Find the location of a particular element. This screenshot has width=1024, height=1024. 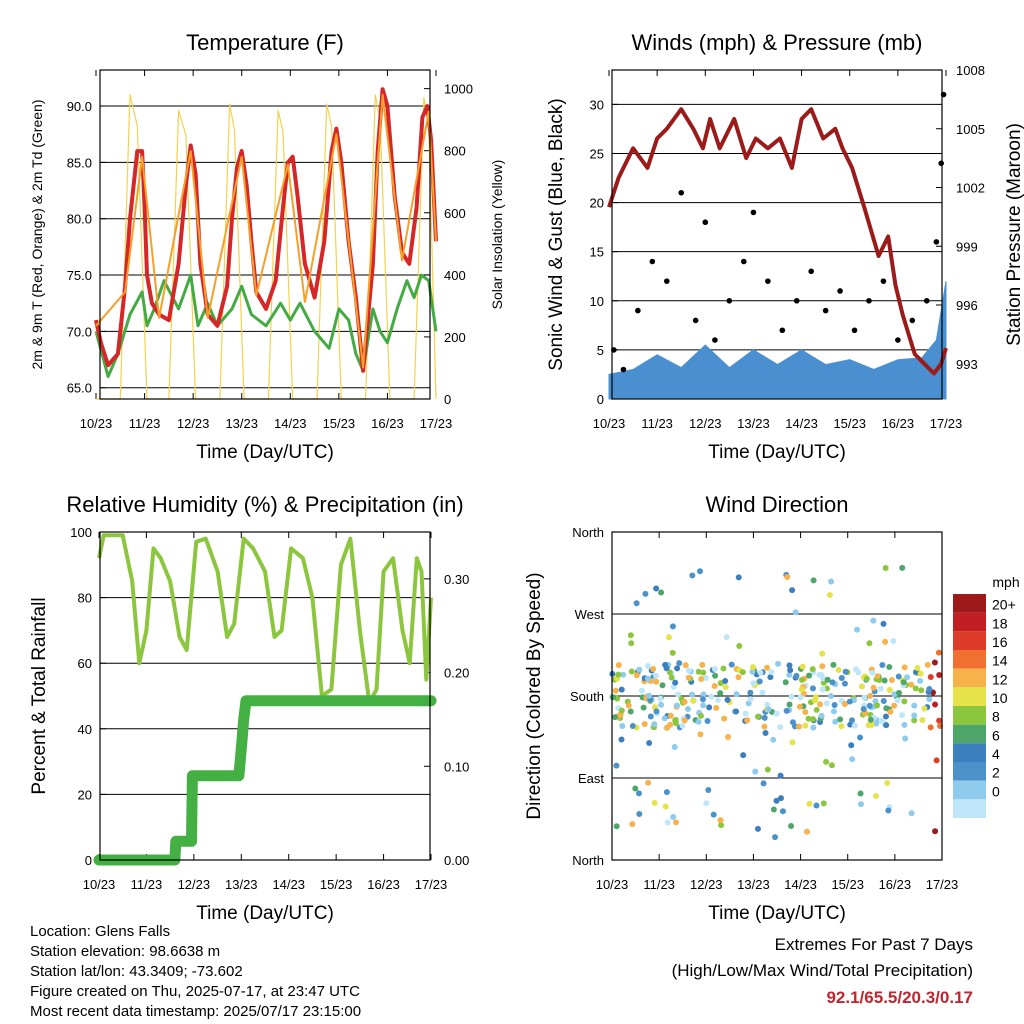

panel3-xtick-label: 13/23 is located at coordinates (241, 884).